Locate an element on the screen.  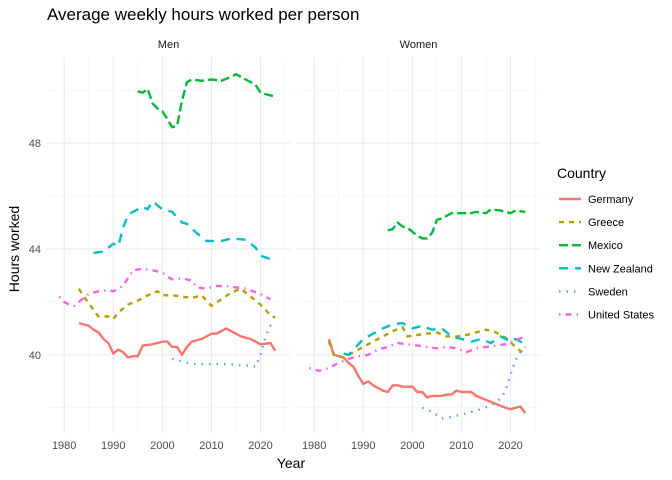
legend-title: Country is located at coordinates (581, 173).